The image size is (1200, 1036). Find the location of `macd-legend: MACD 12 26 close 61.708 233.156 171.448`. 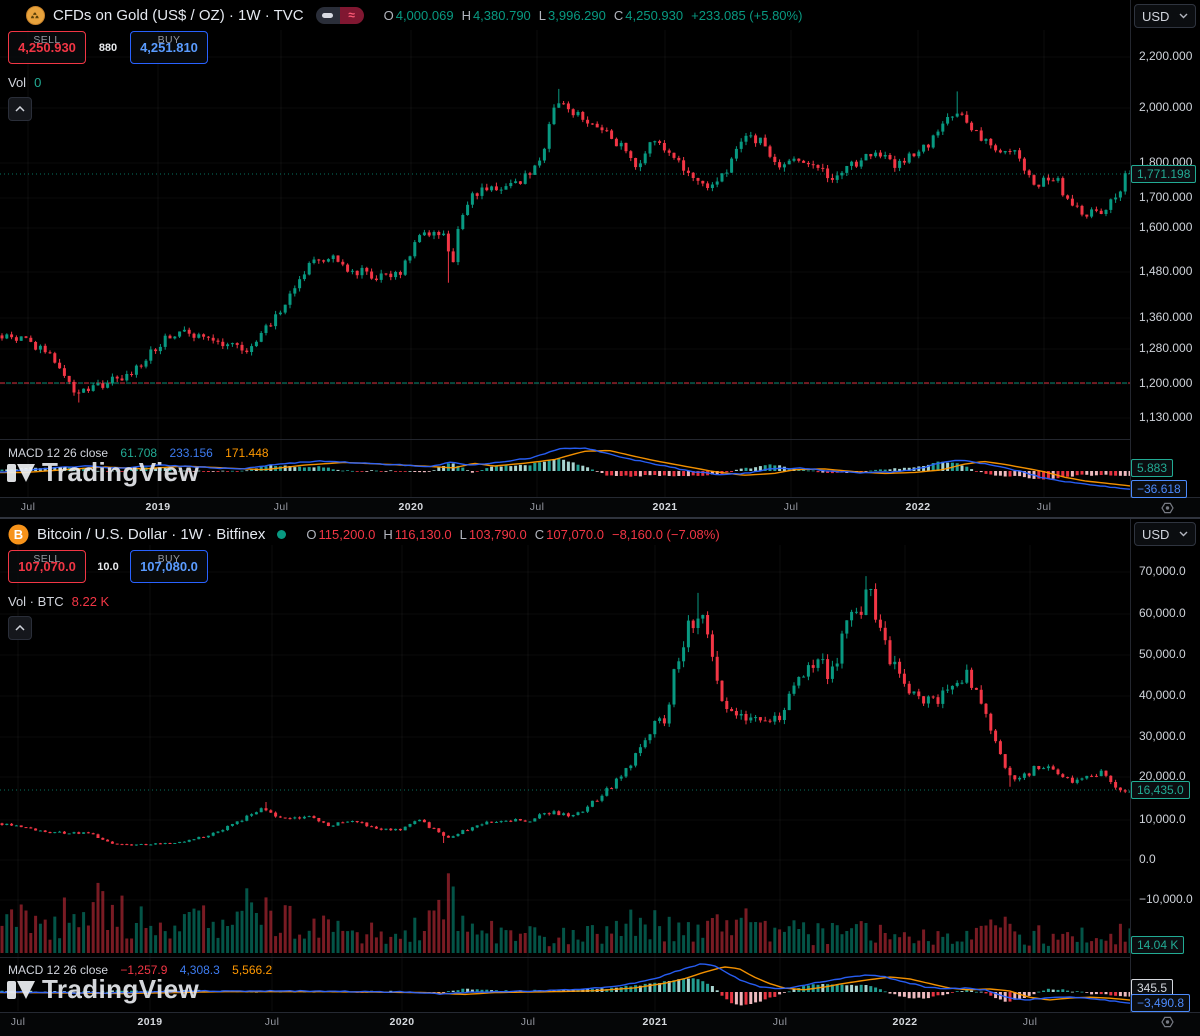

macd-legend: MACD 12 26 close 61.708 233.156 171.448 is located at coordinates (138, 453).